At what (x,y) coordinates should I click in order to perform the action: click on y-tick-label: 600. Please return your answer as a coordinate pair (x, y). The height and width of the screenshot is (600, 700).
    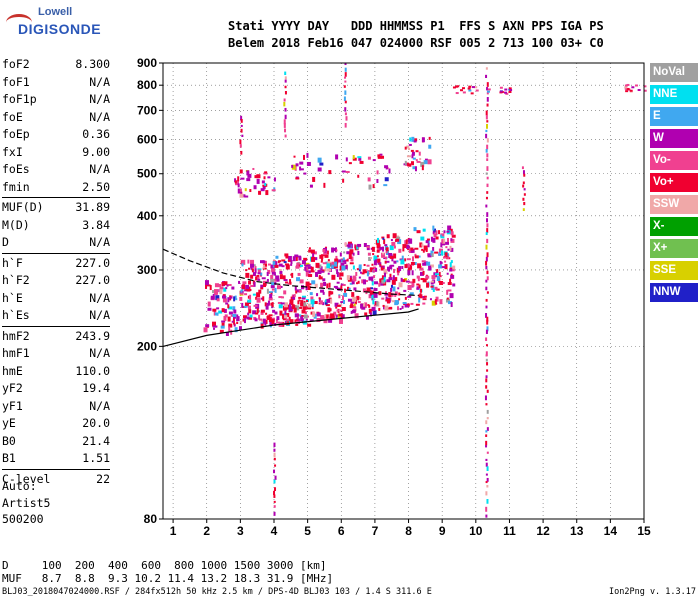
    Looking at the image, I should click on (147, 139).